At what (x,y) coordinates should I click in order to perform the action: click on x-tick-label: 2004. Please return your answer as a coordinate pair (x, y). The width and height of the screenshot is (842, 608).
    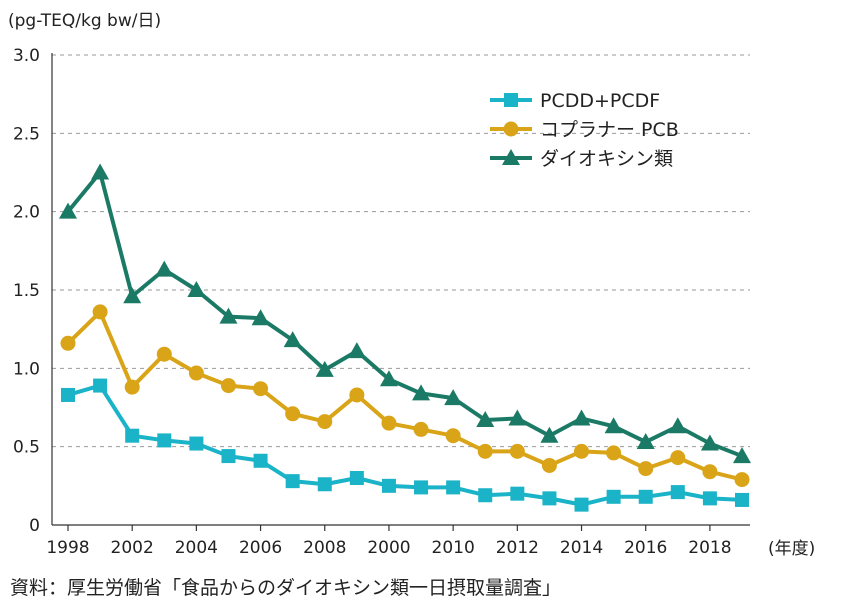
    Looking at the image, I should click on (196, 548).